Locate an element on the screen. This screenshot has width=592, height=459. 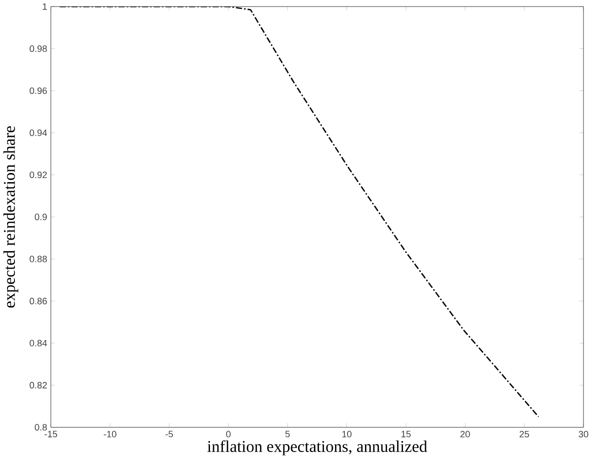
x-tick-label: 10 is located at coordinates (347, 434).